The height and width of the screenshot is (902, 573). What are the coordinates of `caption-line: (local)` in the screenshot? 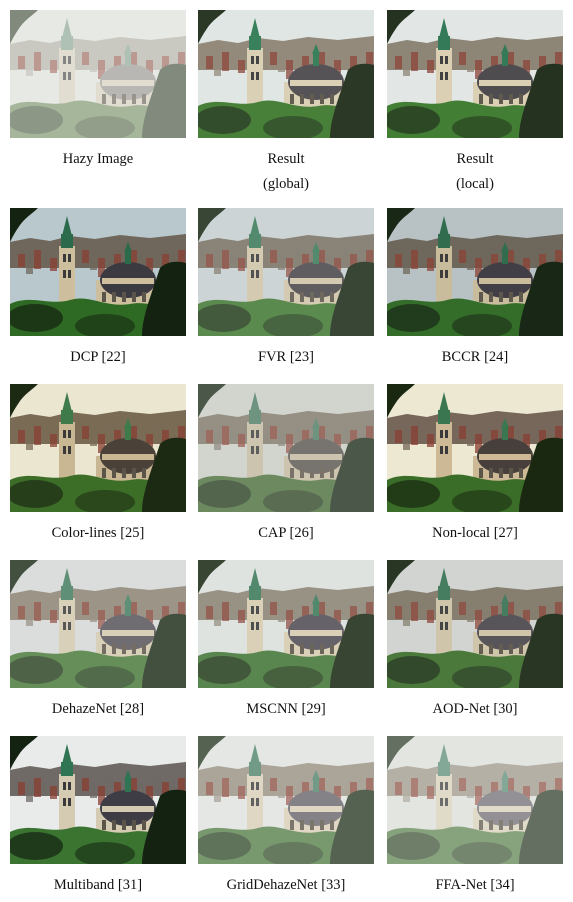 It's located at (475, 184).